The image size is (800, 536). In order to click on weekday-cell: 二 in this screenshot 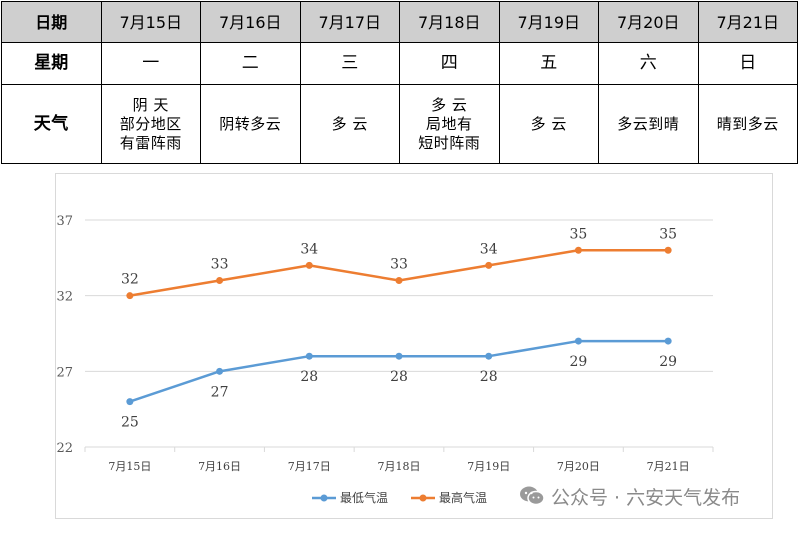, I will do `click(250, 63)`.